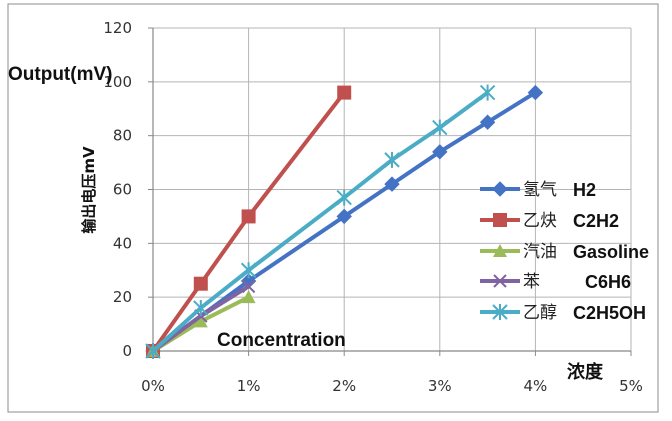  I want to click on y-tick-label: 0, so click(127, 351).